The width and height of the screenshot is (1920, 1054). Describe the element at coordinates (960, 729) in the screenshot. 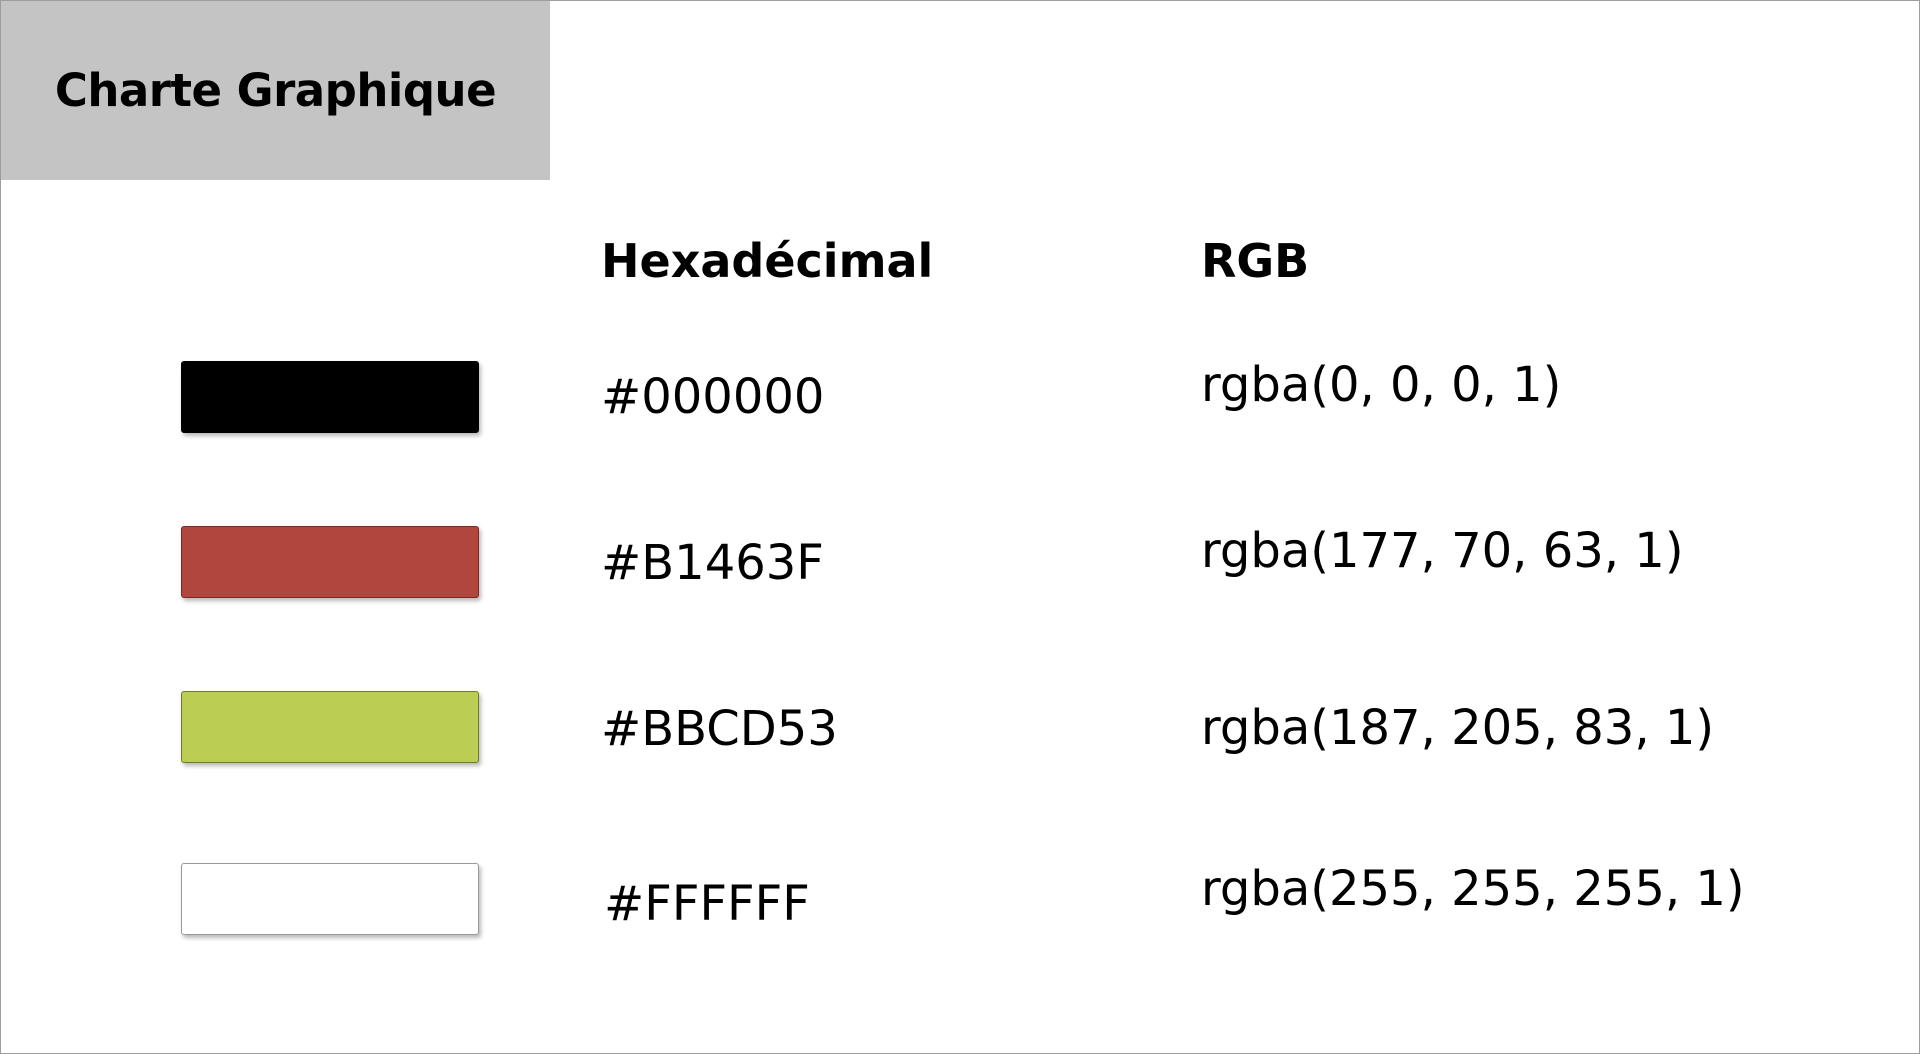

I see `color-row: #BBCD53 rgba(187, 205, 83, 1)` at that location.